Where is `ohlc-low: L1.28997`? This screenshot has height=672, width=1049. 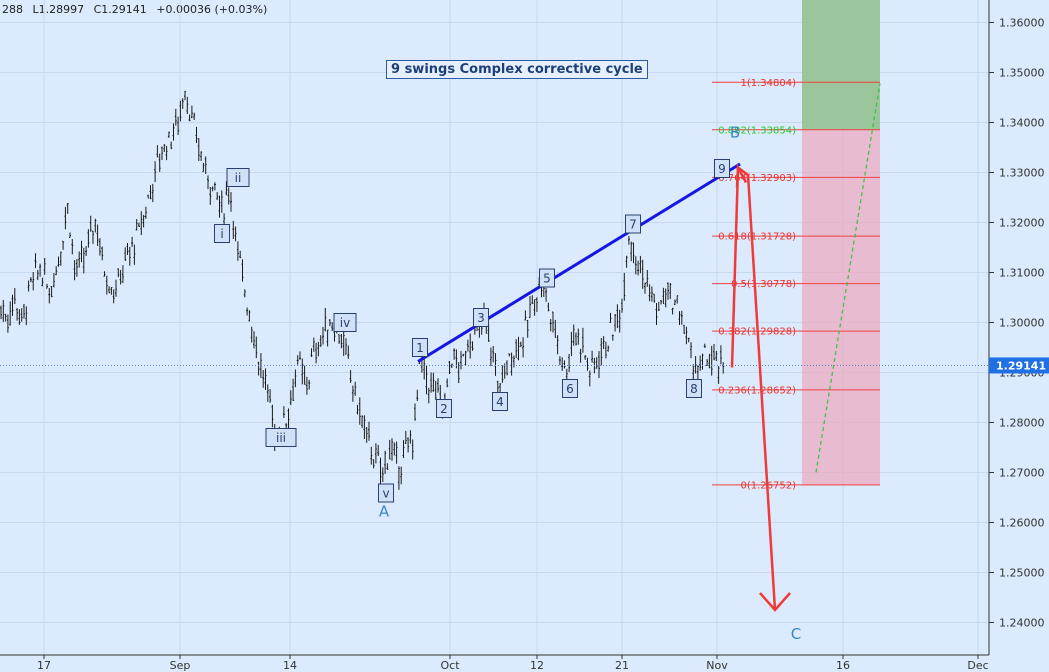
ohlc-low: L1.28997 is located at coordinates (58, 9).